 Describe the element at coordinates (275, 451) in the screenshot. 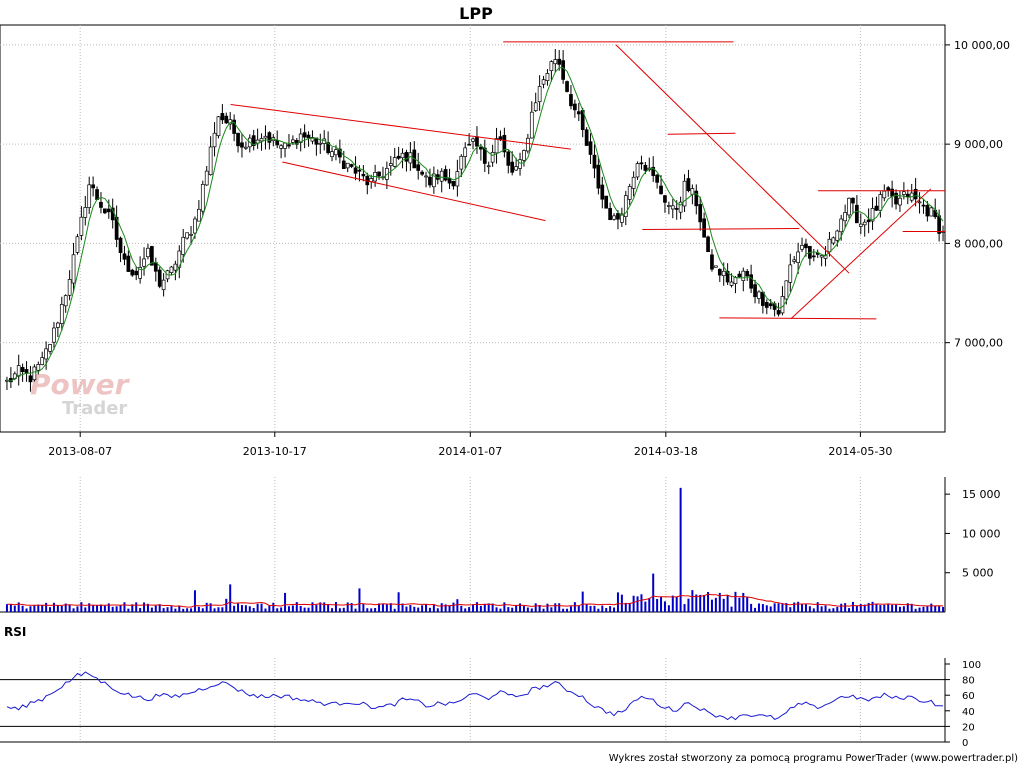

I see `x-tick-label: 2013-10-17` at that location.